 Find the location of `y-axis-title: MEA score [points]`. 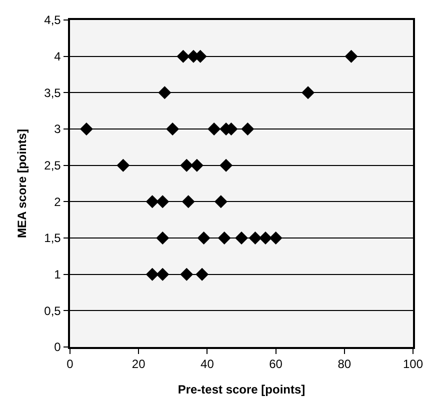

y-axis-title: MEA score [points] is located at coordinates (21, 183).